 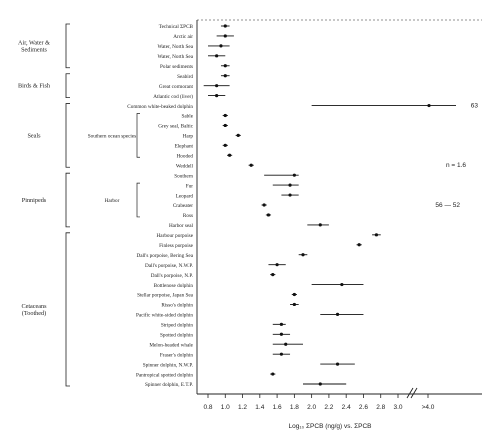 What do you see at coordinates (225, 335) in the screenshot?
I see `data-row: Spotted dolphin` at bounding box center [225, 335].